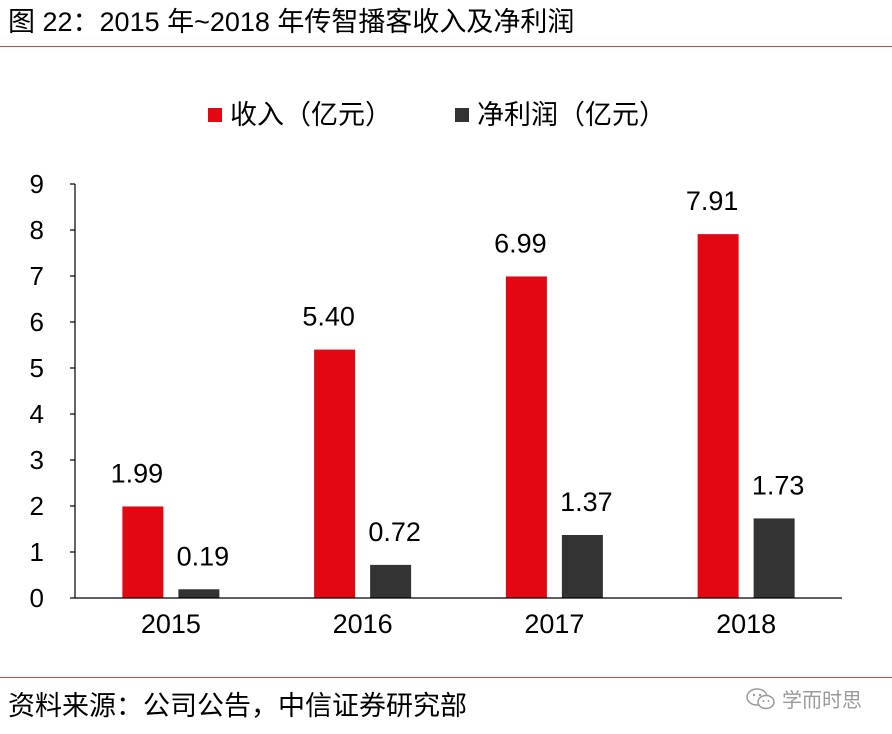  I want to click on bar-revenue-2016, so click(335, 473).